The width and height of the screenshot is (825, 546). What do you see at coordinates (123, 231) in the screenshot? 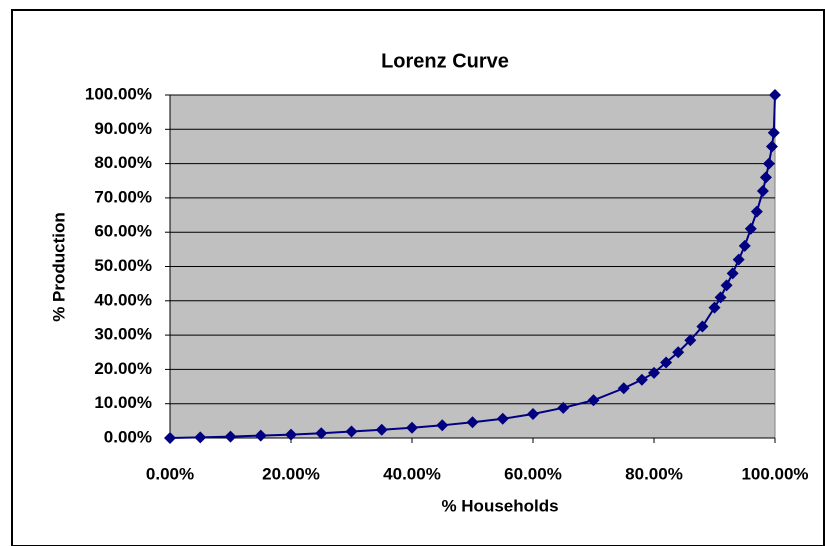
I see `y-tick-label: 60.00%` at bounding box center [123, 231].